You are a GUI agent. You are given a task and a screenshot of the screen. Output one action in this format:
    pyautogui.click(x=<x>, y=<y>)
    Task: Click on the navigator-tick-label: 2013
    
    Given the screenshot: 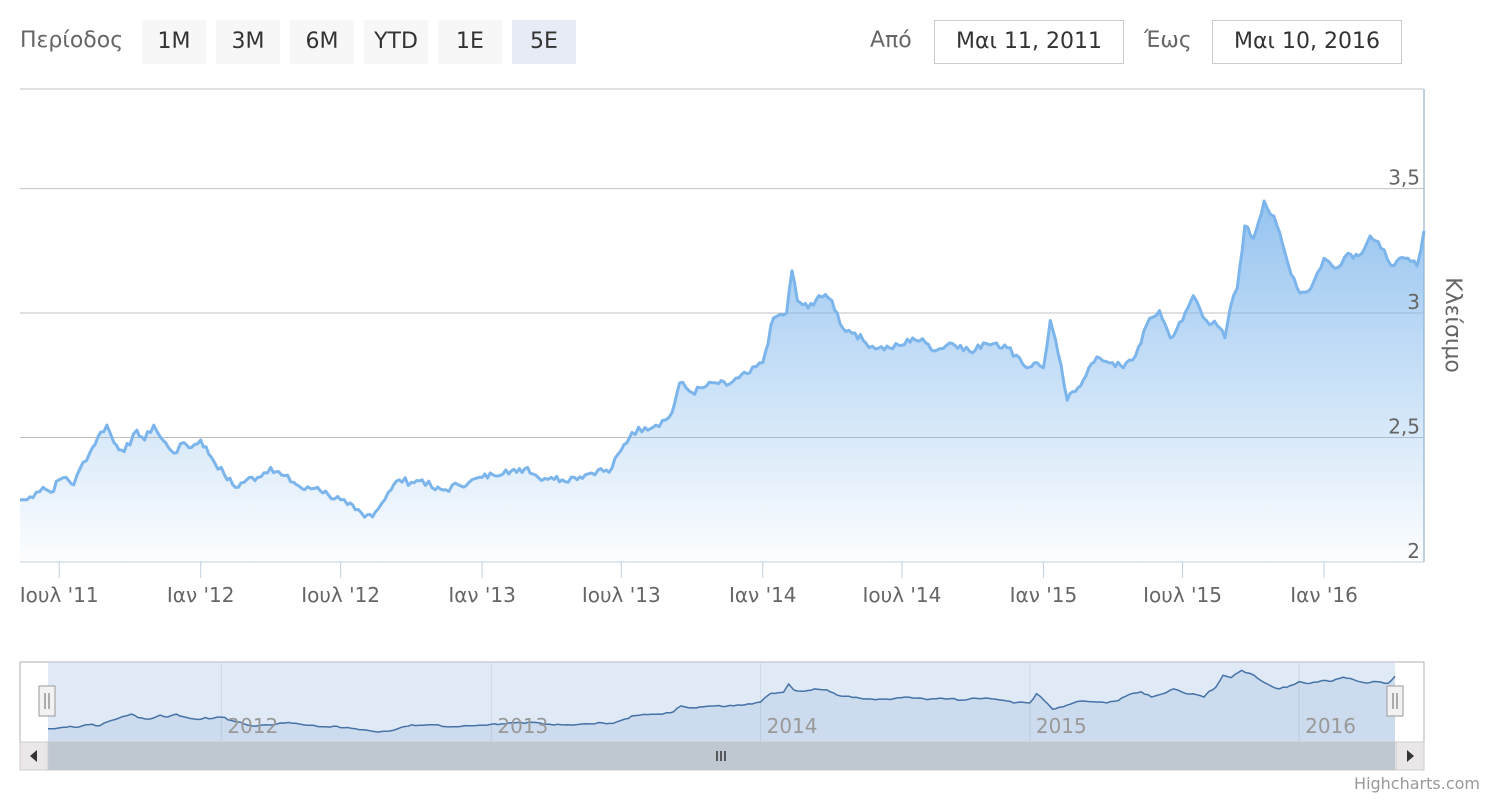 What is the action you would take?
    pyautogui.click(x=522, y=726)
    